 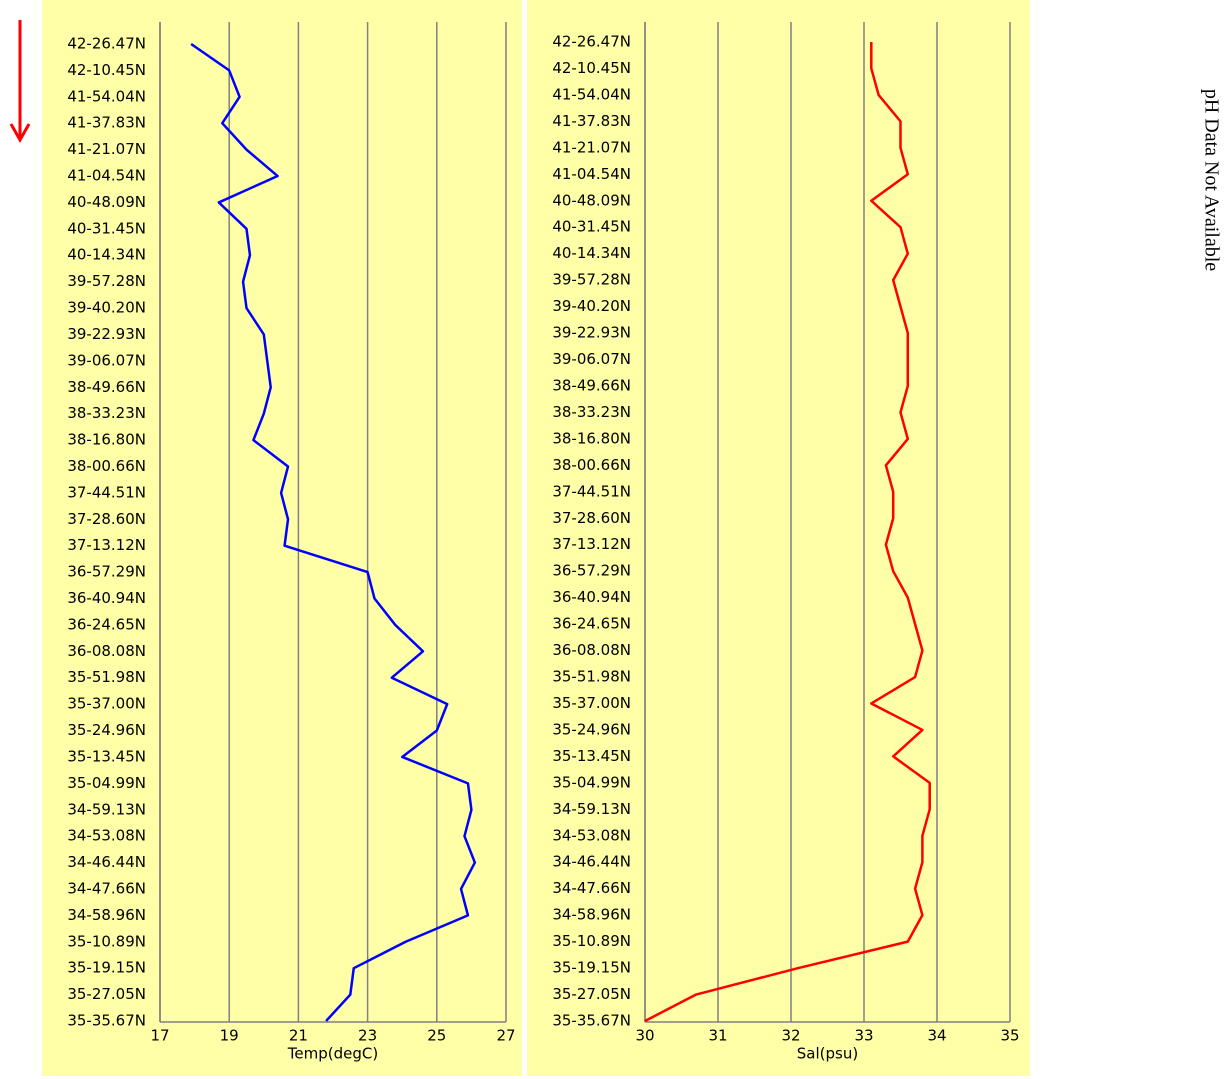 What do you see at coordinates (644, 1036) in the screenshot?
I see `x-tick-label: 30` at bounding box center [644, 1036].